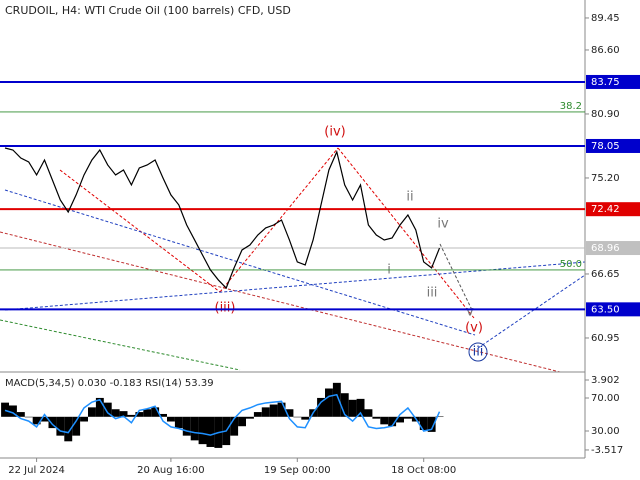 The width and height of the screenshot is (640, 480). I want to click on y-tick-label: 80.90, so click(605, 114).